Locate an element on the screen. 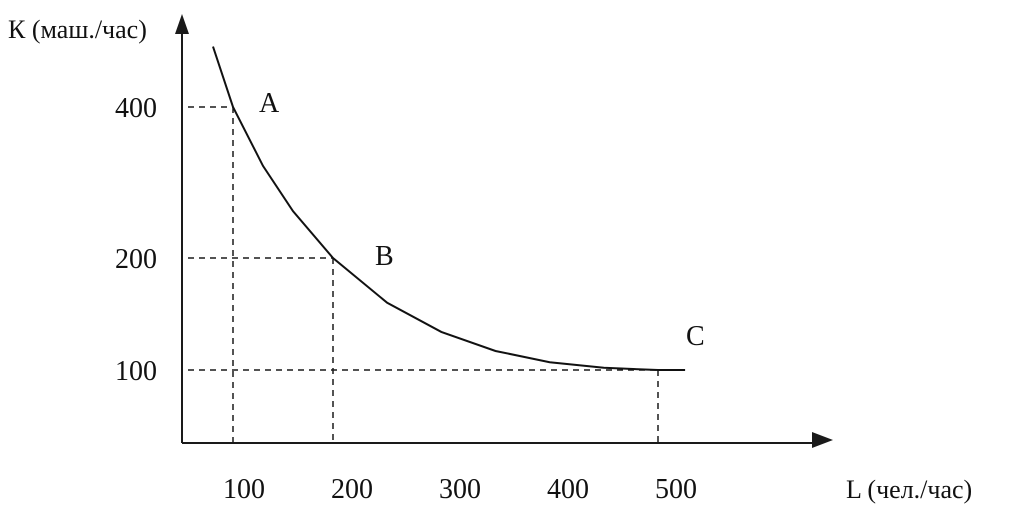  point-label-c: C is located at coordinates (695, 336).